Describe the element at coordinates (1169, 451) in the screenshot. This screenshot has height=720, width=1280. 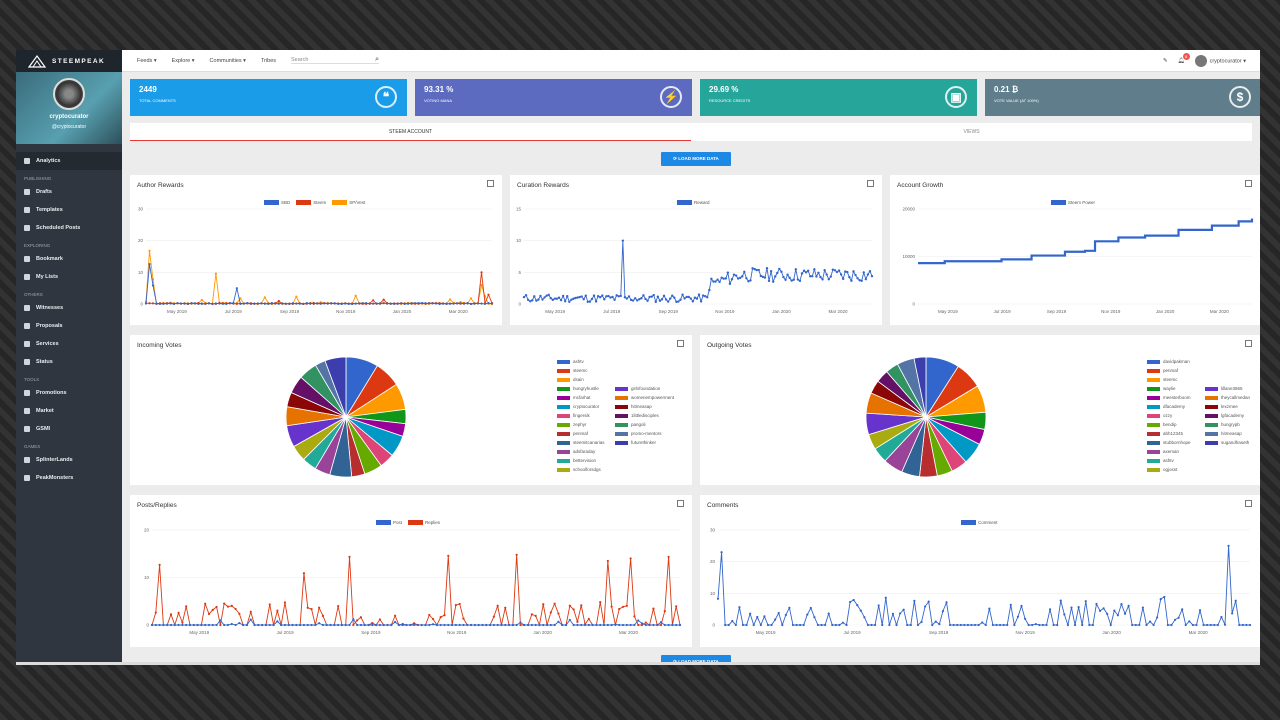
I see `pie-legend-item: axeman` at that location.